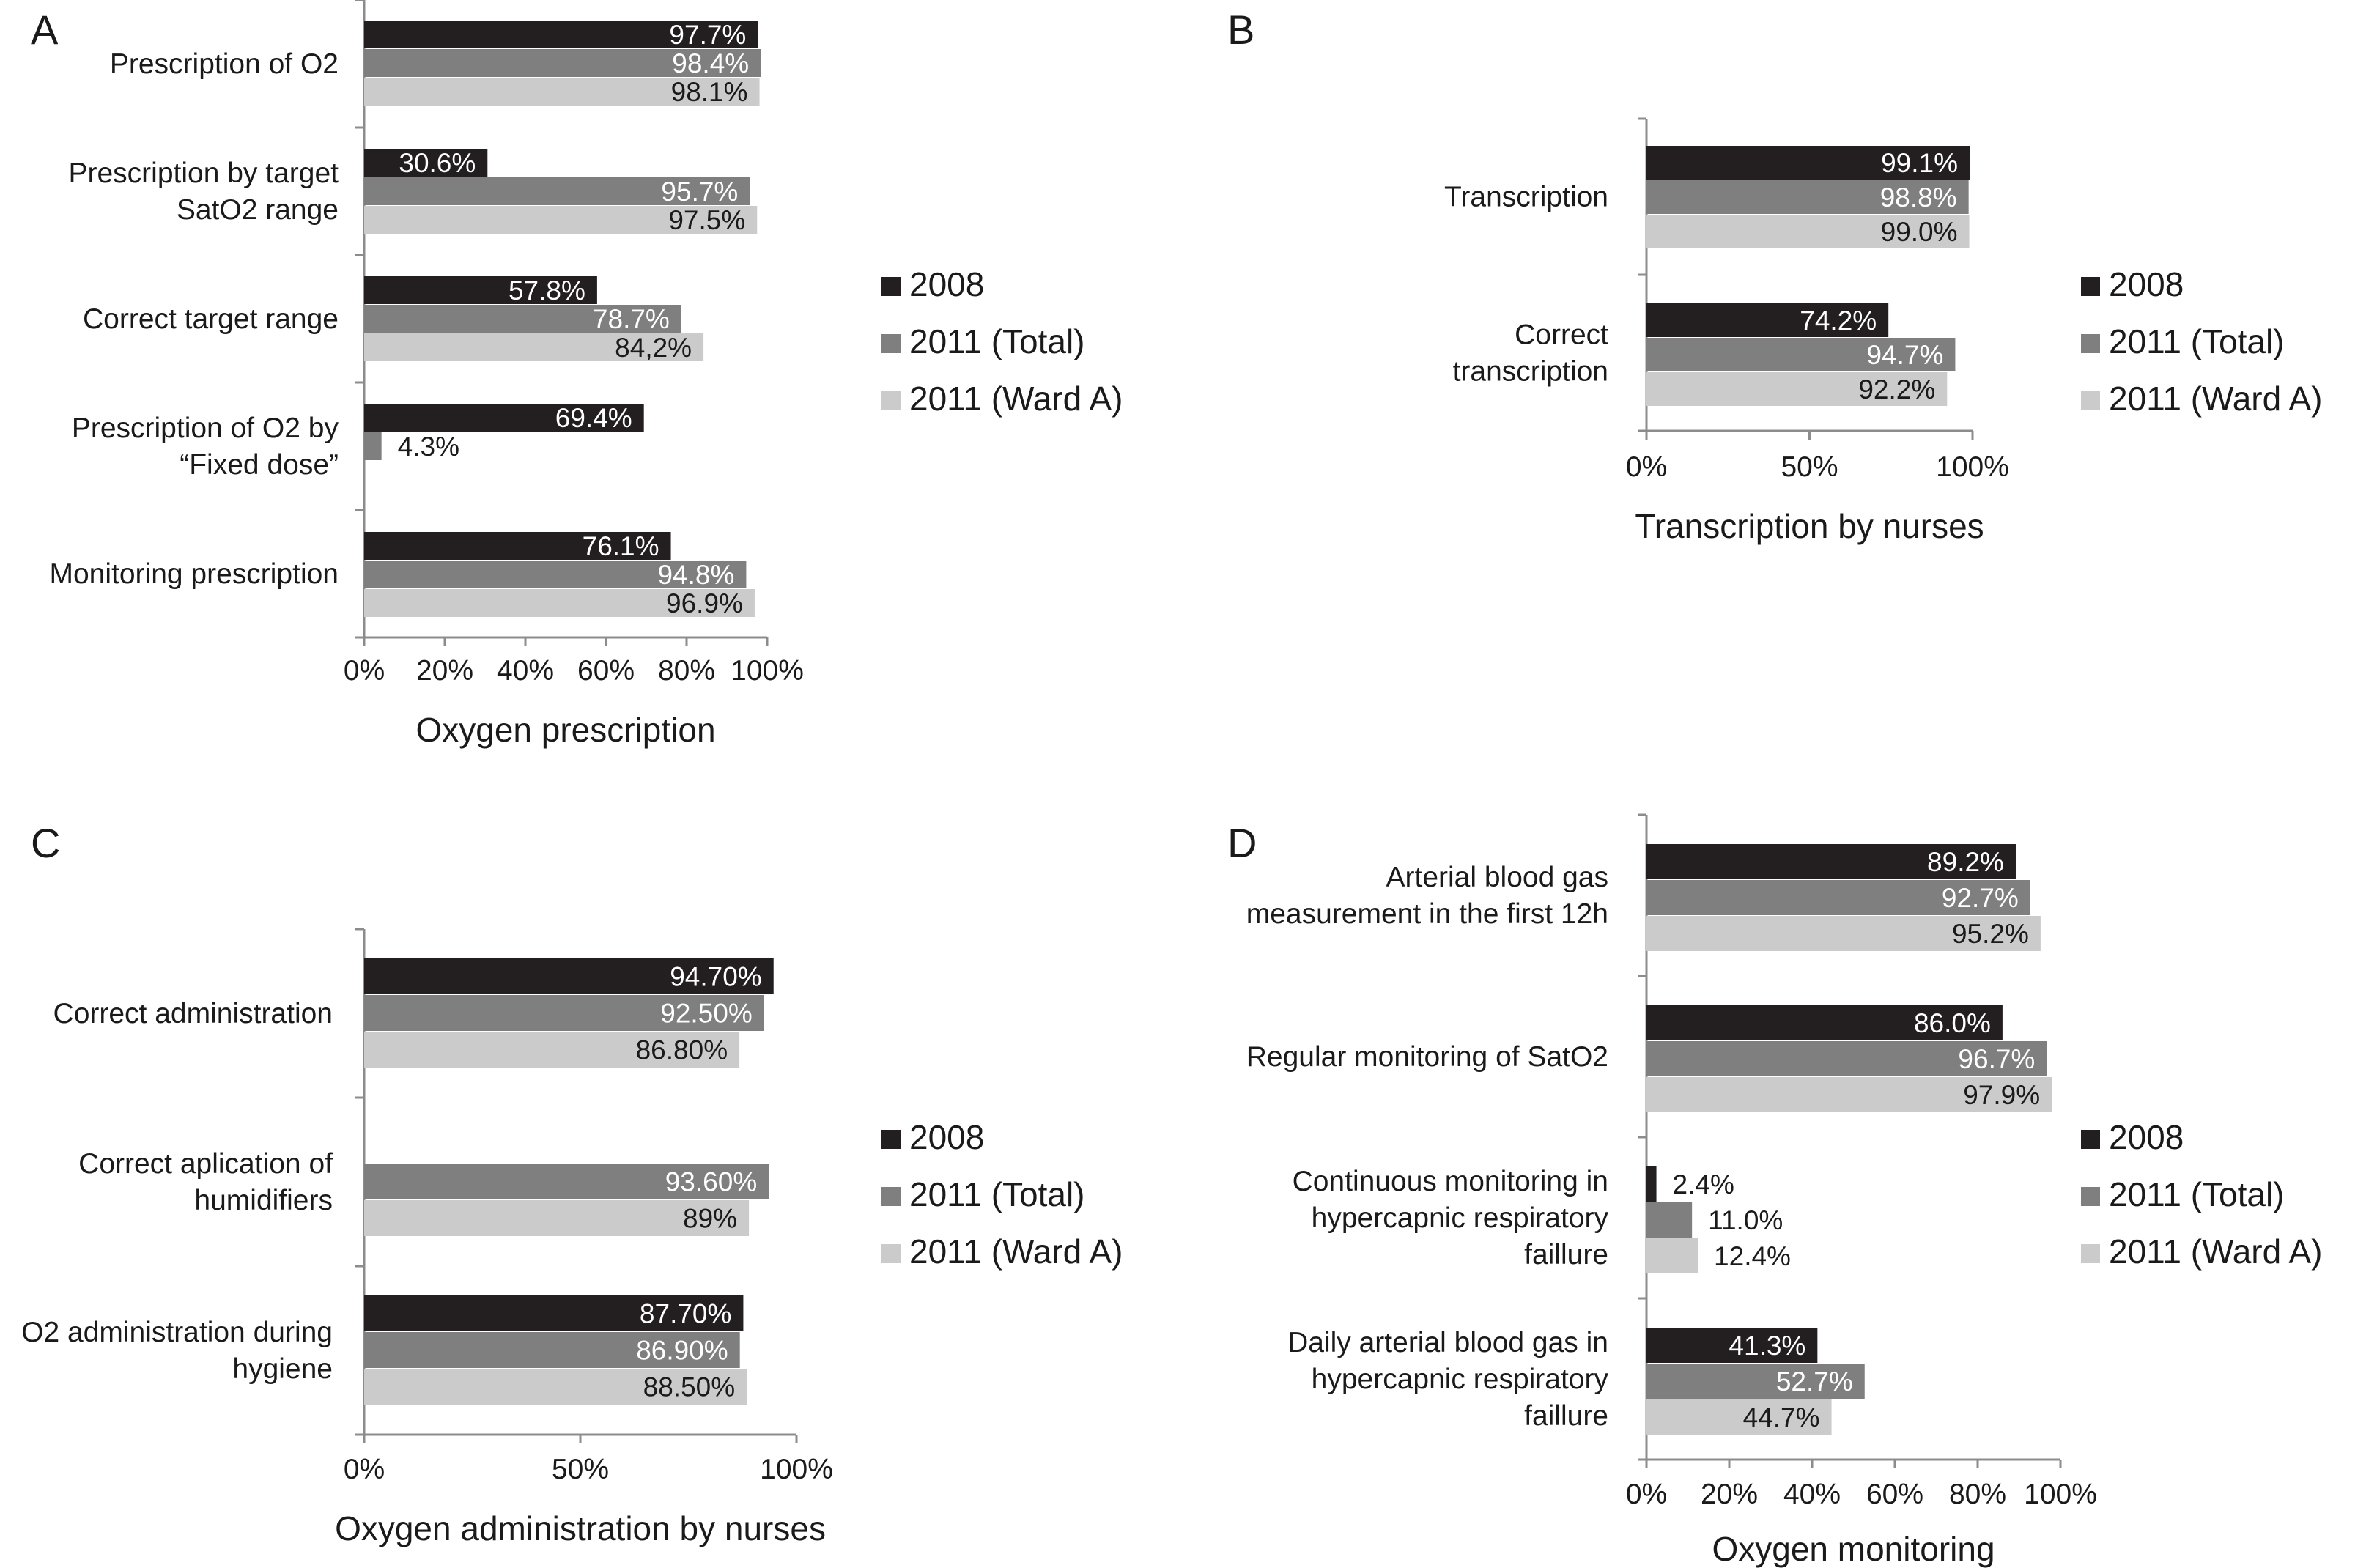 This screenshot has width=2377, height=1568. Describe the element at coordinates (205, 1182) in the screenshot. I see `category-label: Correct aplication of humidifiers` at that location.